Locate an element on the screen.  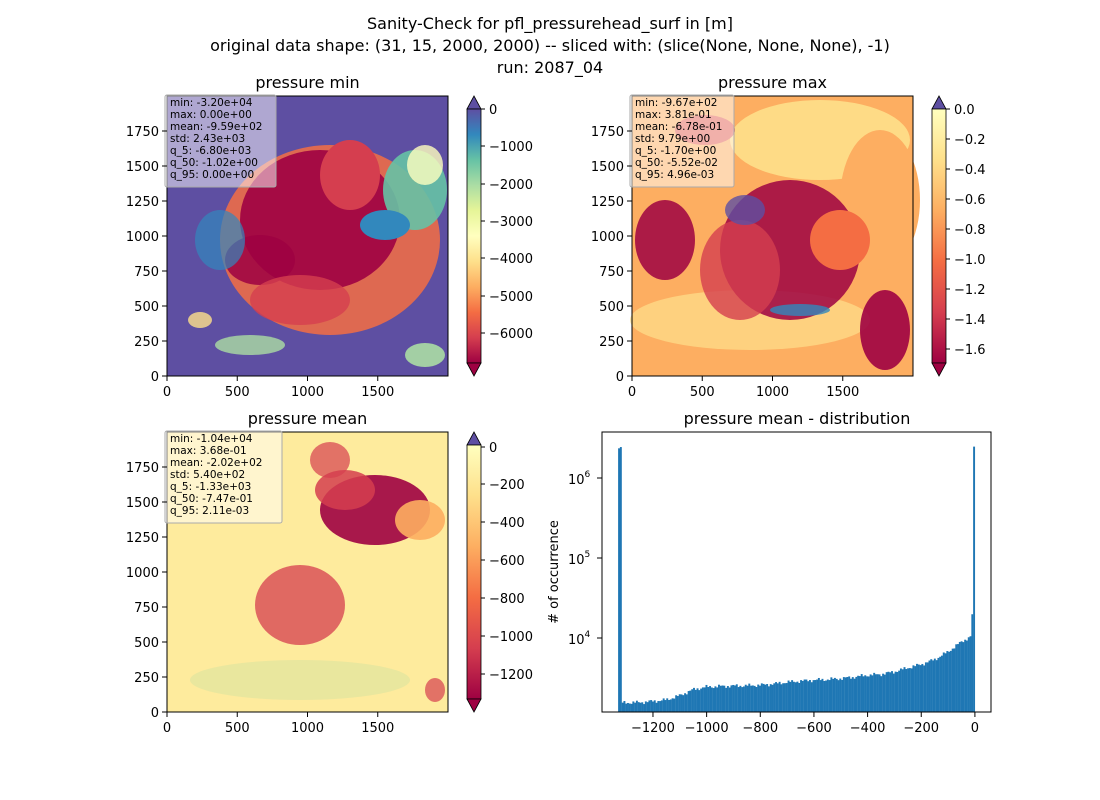
colorbar-tick-label: −3000 is located at coordinates (511, 222).